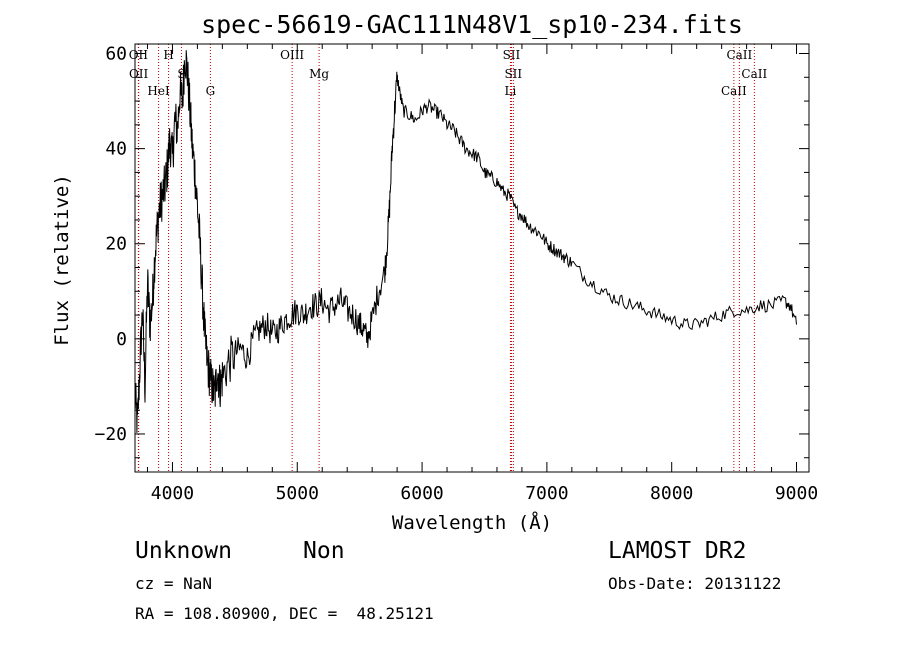  What do you see at coordinates (183, 551) in the screenshot?
I see `object-class: Unknown` at bounding box center [183, 551].